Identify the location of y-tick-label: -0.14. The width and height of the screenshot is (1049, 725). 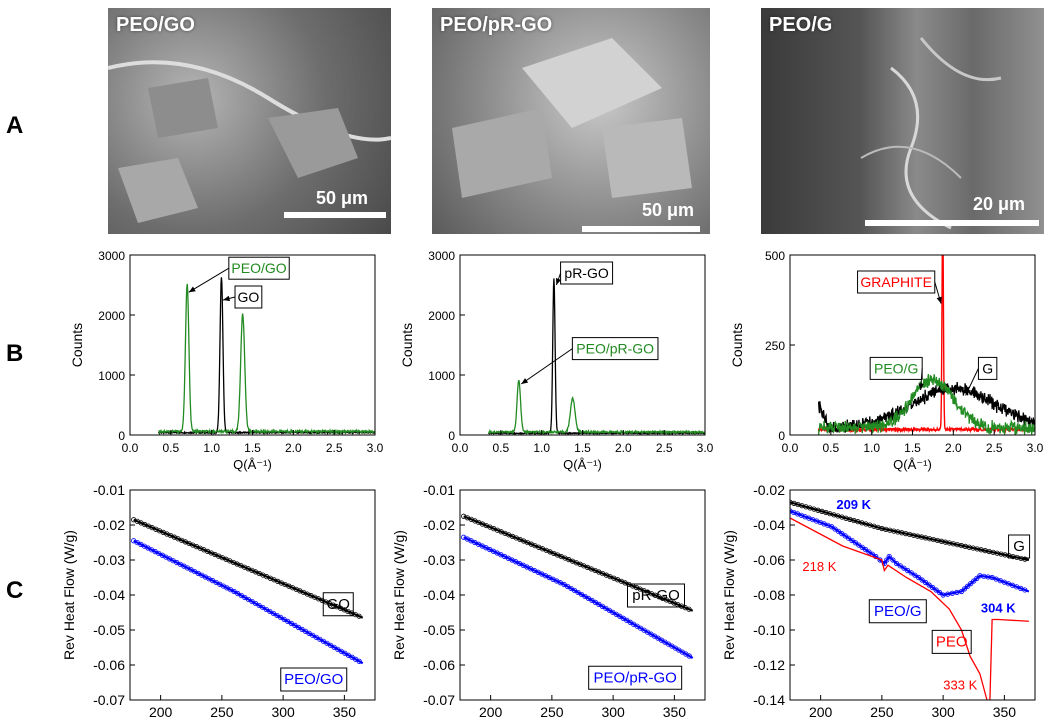
(769, 700).